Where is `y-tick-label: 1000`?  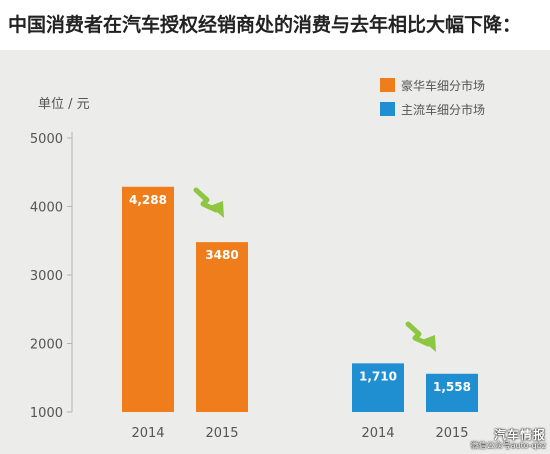 y-tick-label: 1000 is located at coordinates (46, 413).